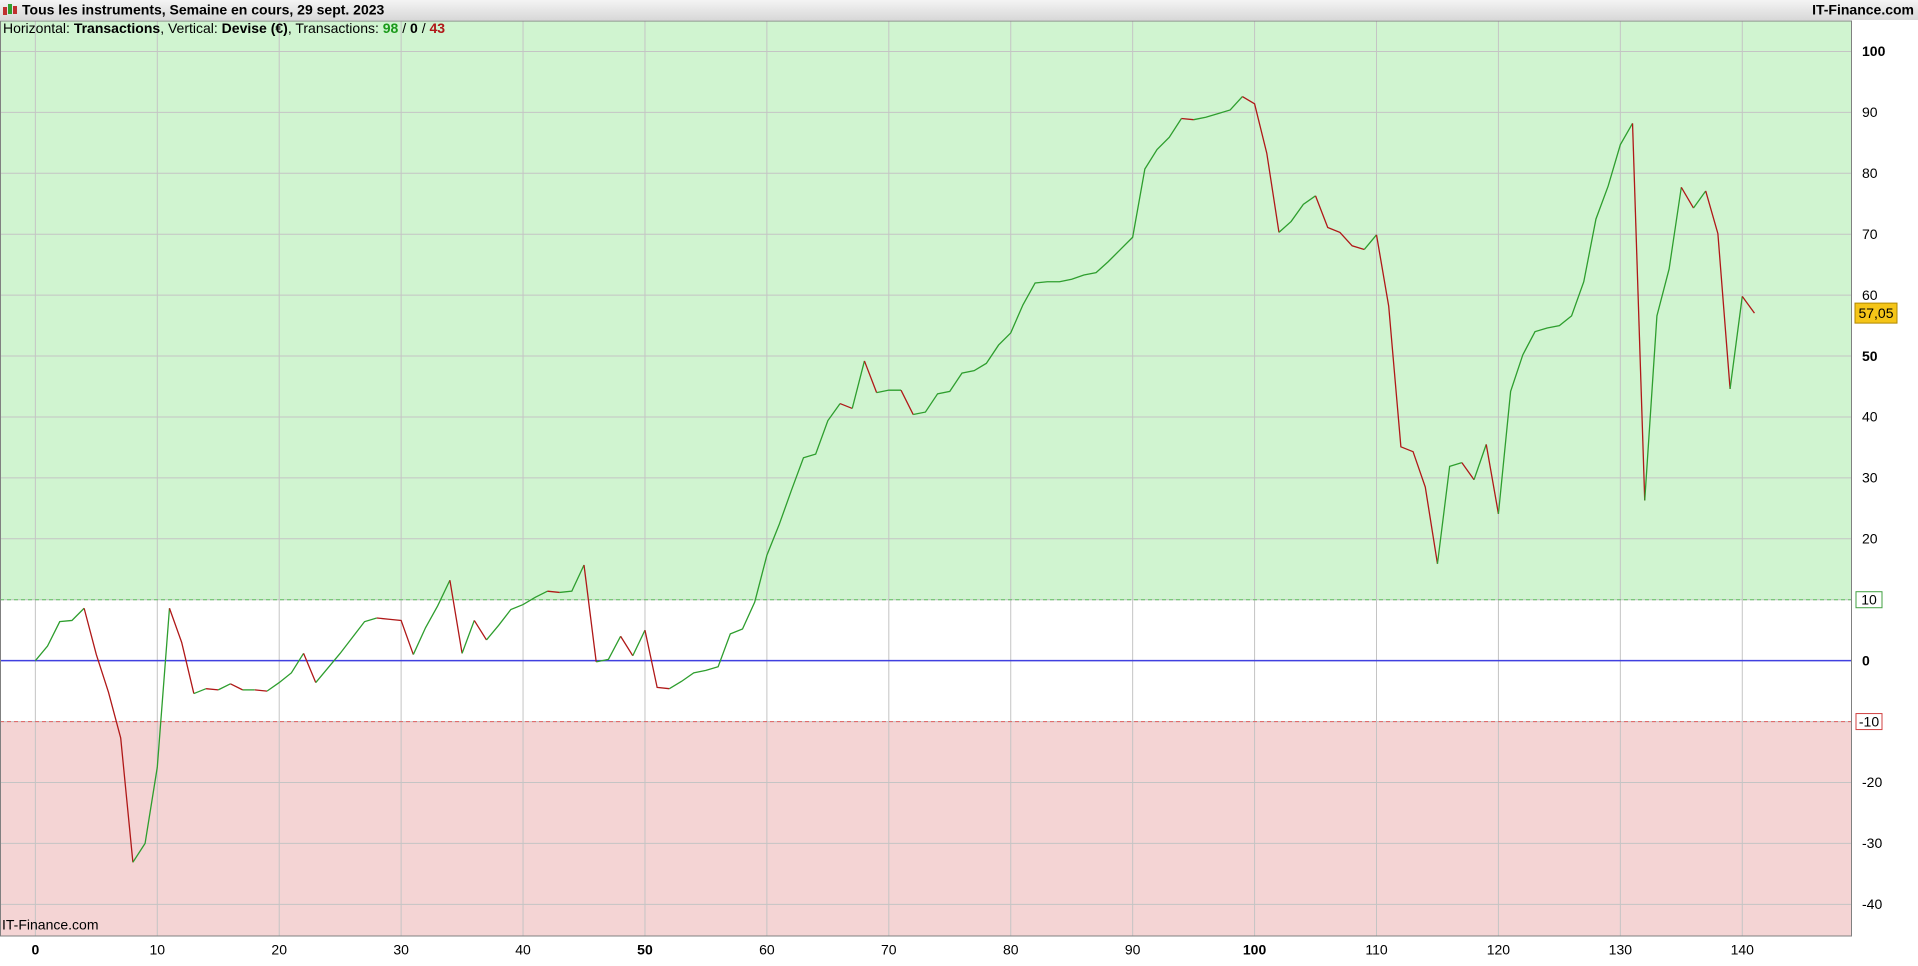 Image resolution: width=1918 pixels, height=966 pixels. Describe the element at coordinates (1866, 660) in the screenshot. I see `y-tick-label: 0` at that location.